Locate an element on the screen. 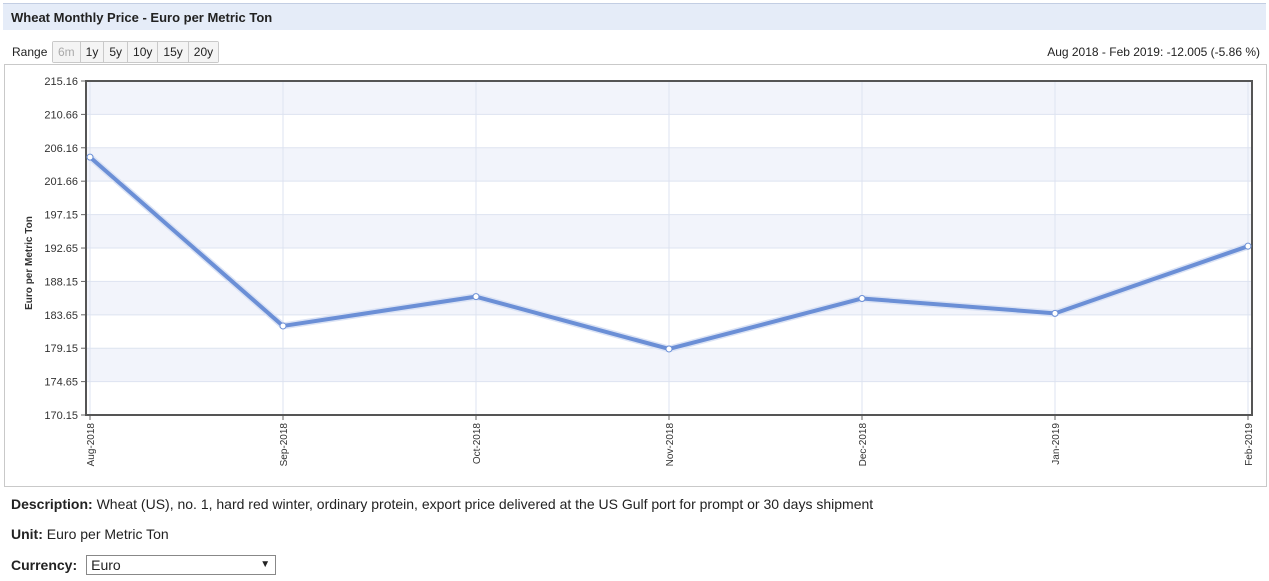 The width and height of the screenshot is (1269, 581). range-1y-button: 1y is located at coordinates (92, 52).